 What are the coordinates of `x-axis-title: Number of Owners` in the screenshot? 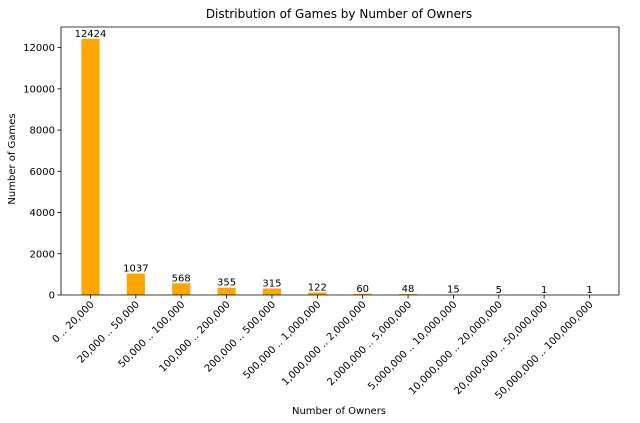 It's located at (339, 411).